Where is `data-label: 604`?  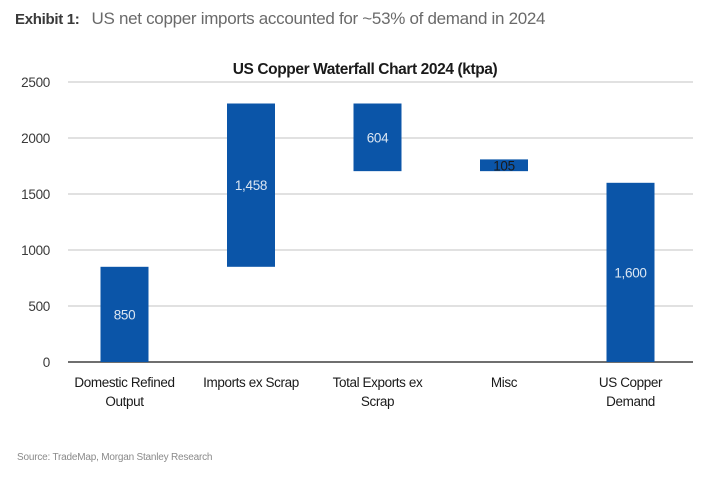 data-label: 604 is located at coordinates (378, 137).